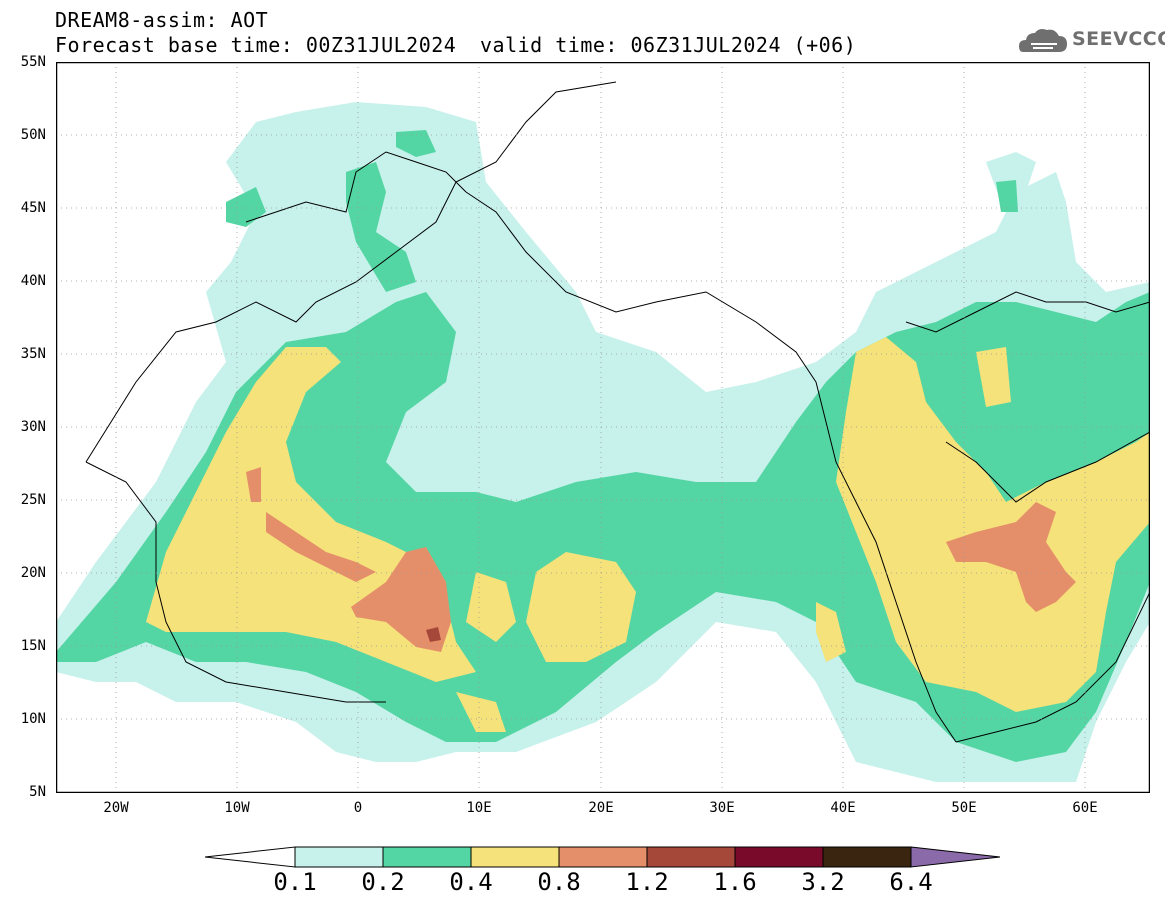 The image size is (1165, 905). What do you see at coordinates (33, 719) in the screenshot?
I see `lat-label: 10N` at bounding box center [33, 719].